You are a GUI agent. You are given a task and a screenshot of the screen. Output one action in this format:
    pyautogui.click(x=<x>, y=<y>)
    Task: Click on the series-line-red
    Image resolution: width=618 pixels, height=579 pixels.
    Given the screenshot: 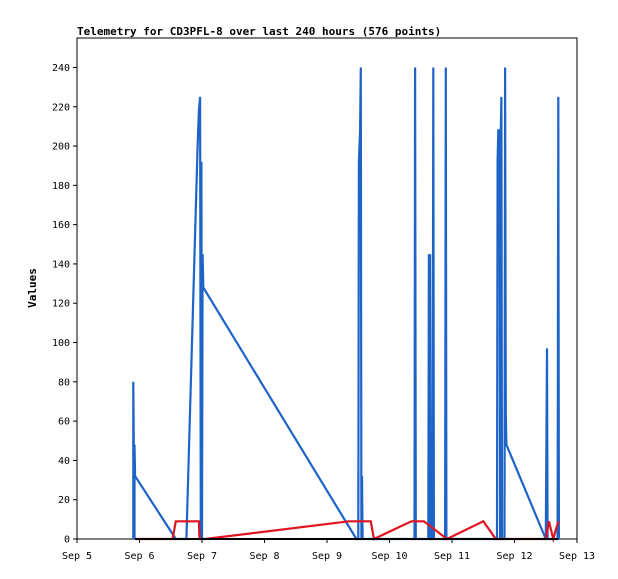 What is the action you would take?
    pyautogui.click(x=347, y=531)
    